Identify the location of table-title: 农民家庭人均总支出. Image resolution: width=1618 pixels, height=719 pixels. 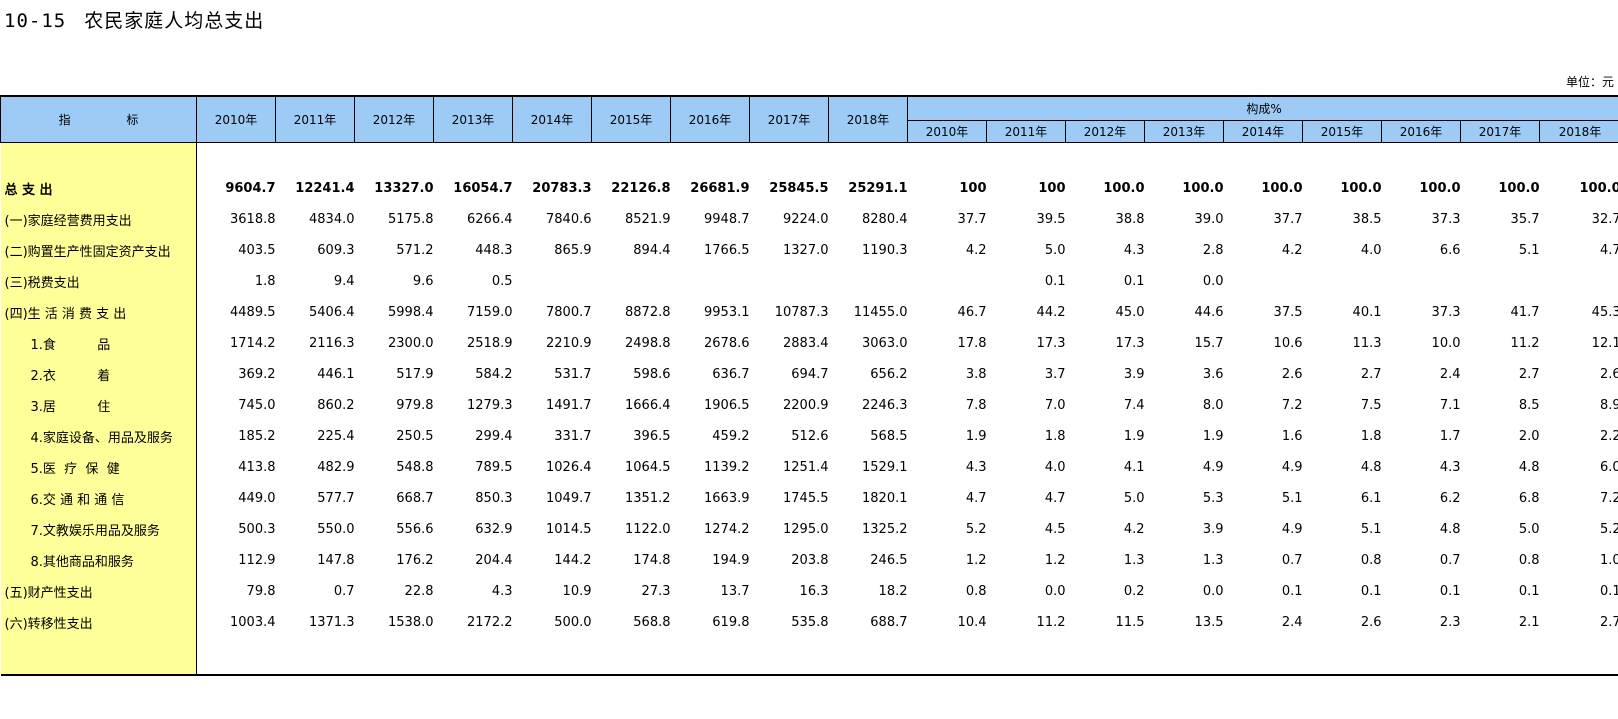
(174, 21).